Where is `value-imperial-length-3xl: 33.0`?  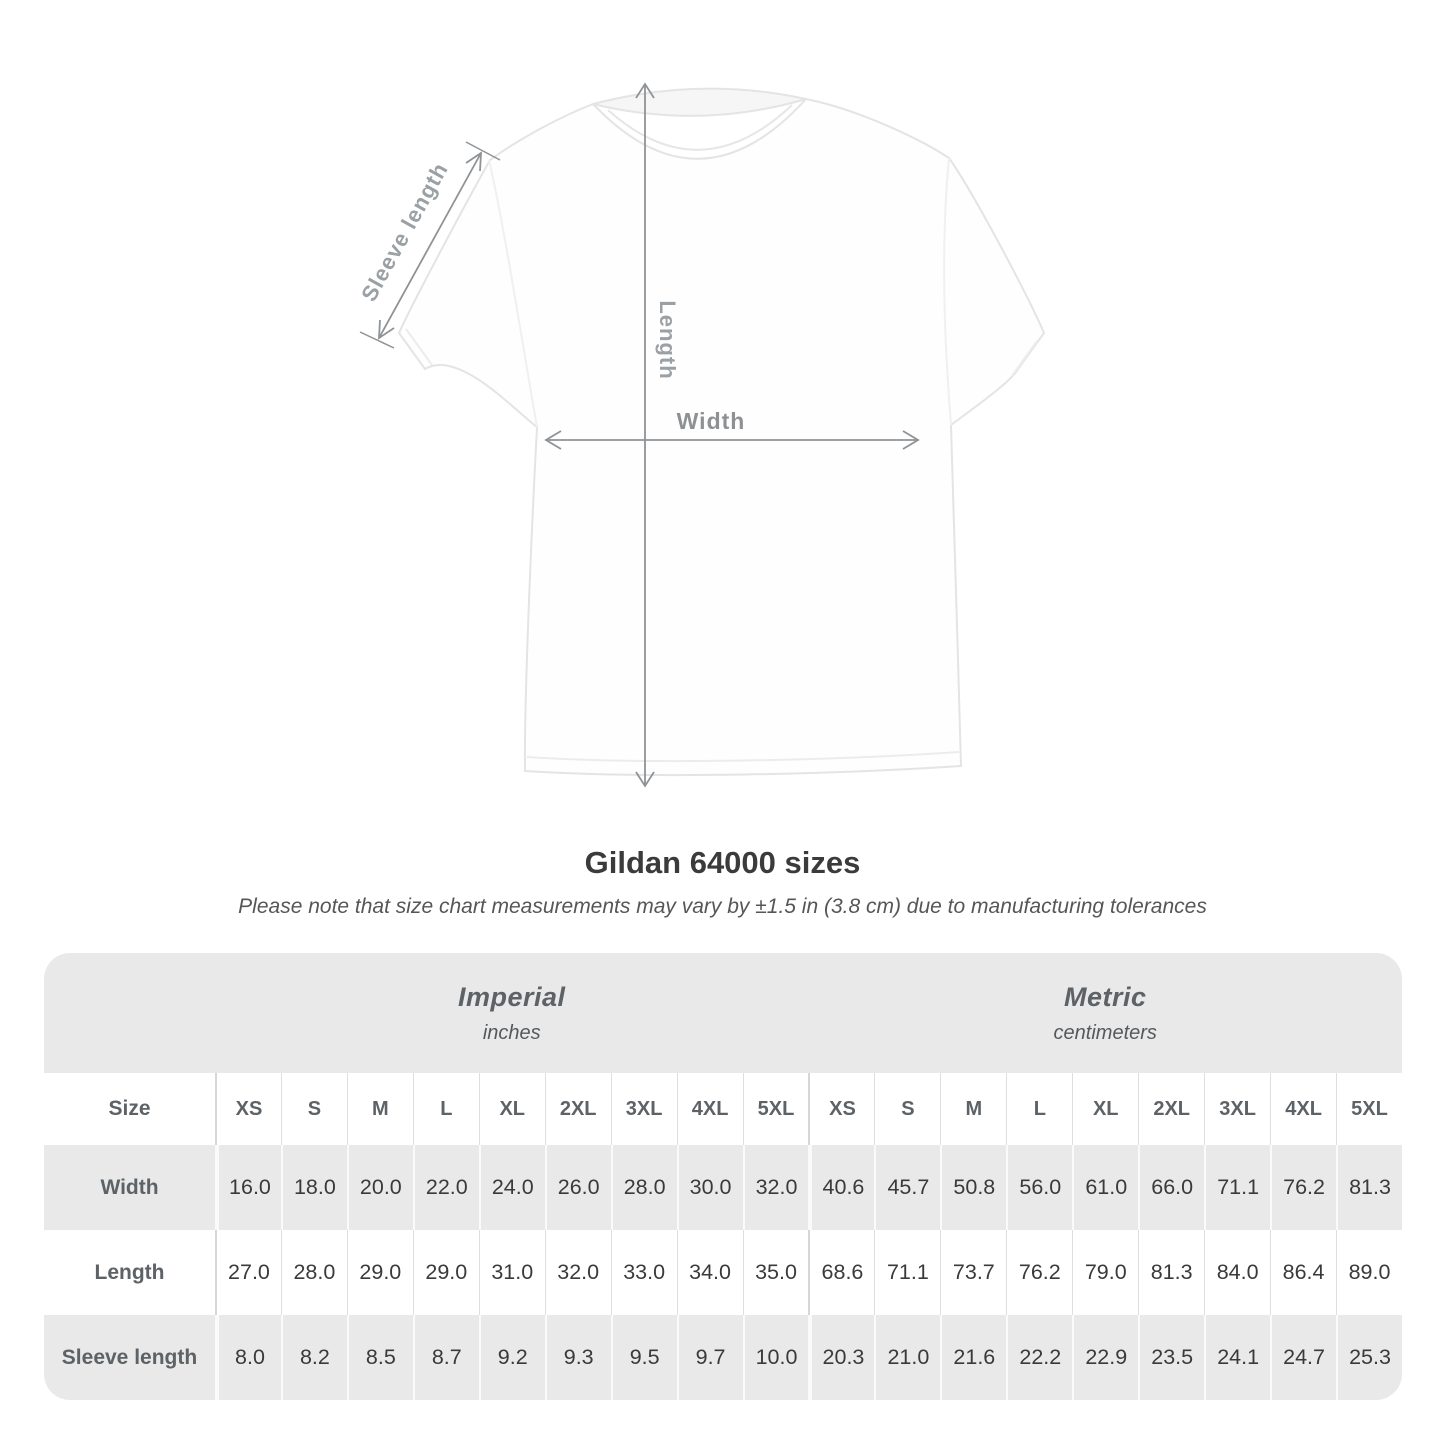
value-imperial-length-3xl: 33.0 is located at coordinates (643, 1272).